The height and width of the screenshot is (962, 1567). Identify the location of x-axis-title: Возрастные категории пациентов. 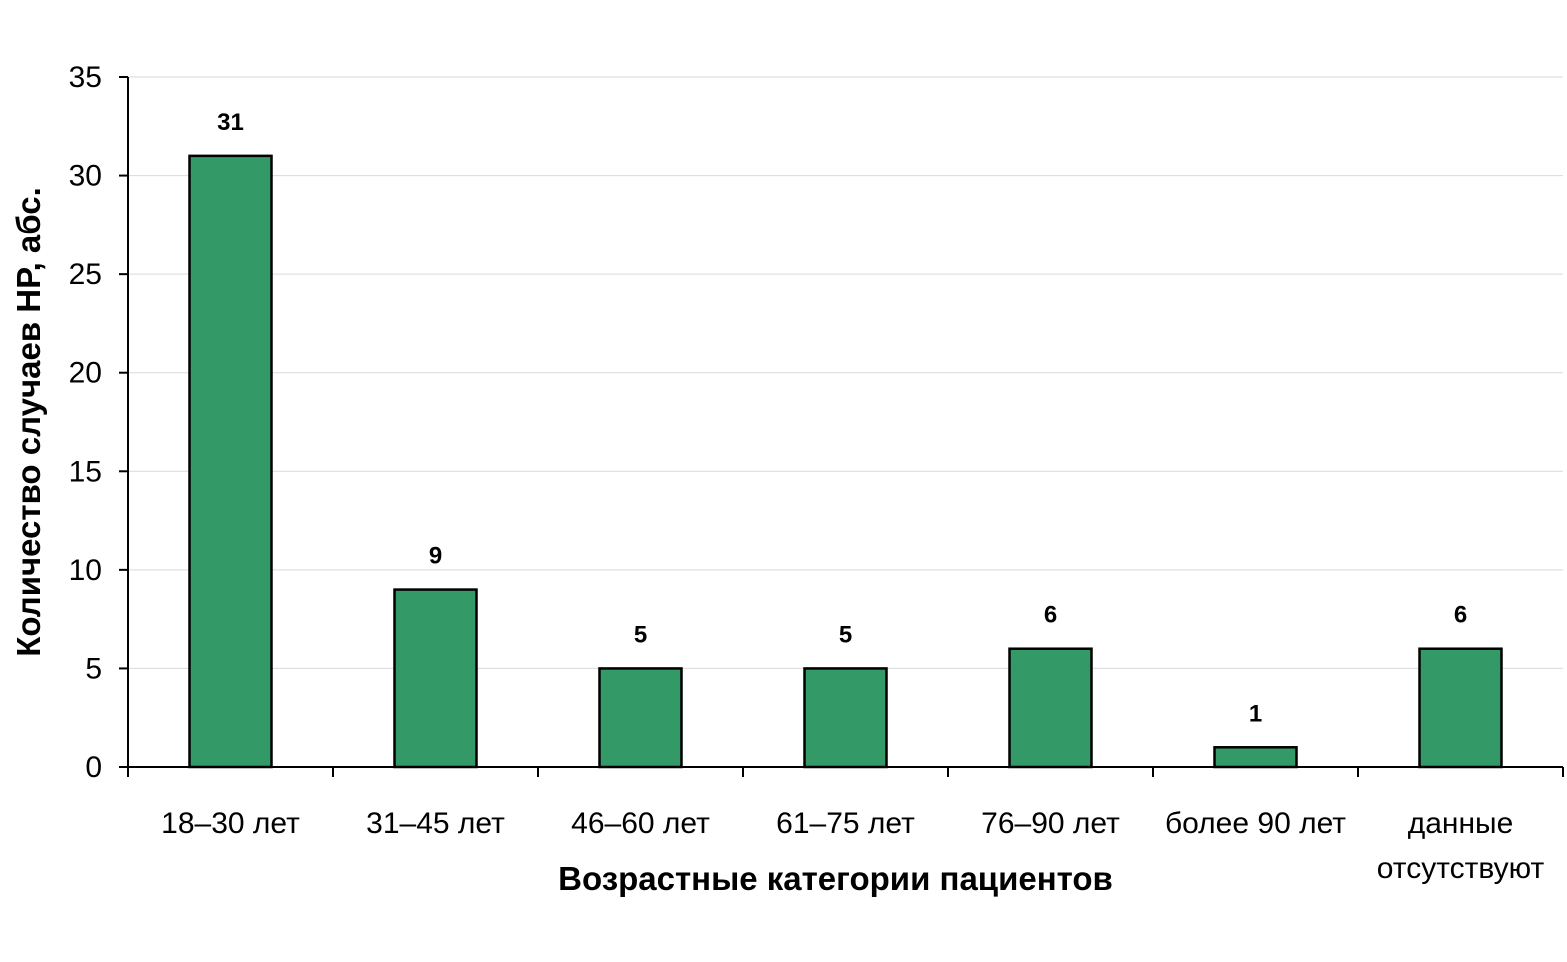
(835, 878).